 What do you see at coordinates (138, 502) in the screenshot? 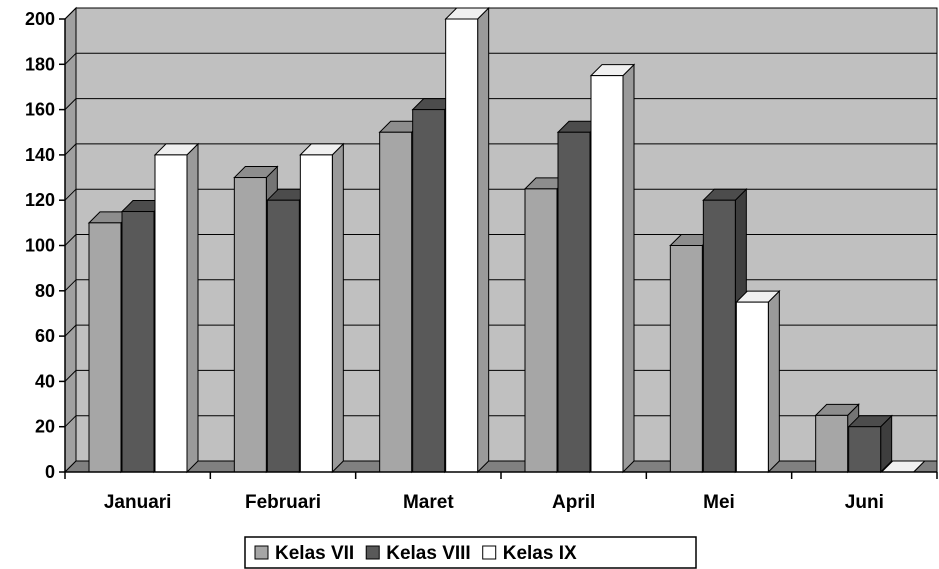
I see `x-tick-label: Januari` at bounding box center [138, 502].